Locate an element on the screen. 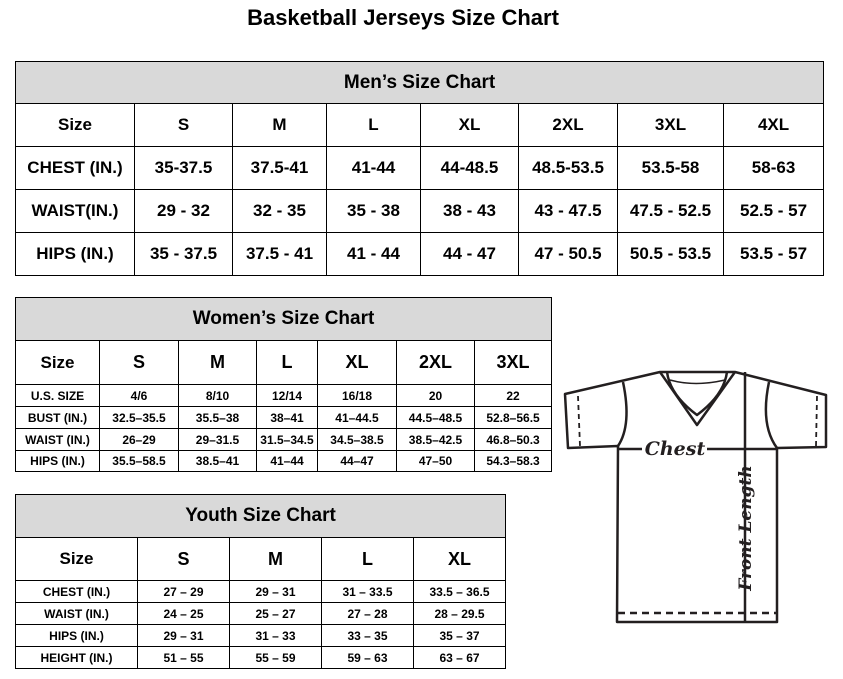 This screenshot has width=843, height=679. table-cell: 31.5–34.5 is located at coordinates (287, 439).